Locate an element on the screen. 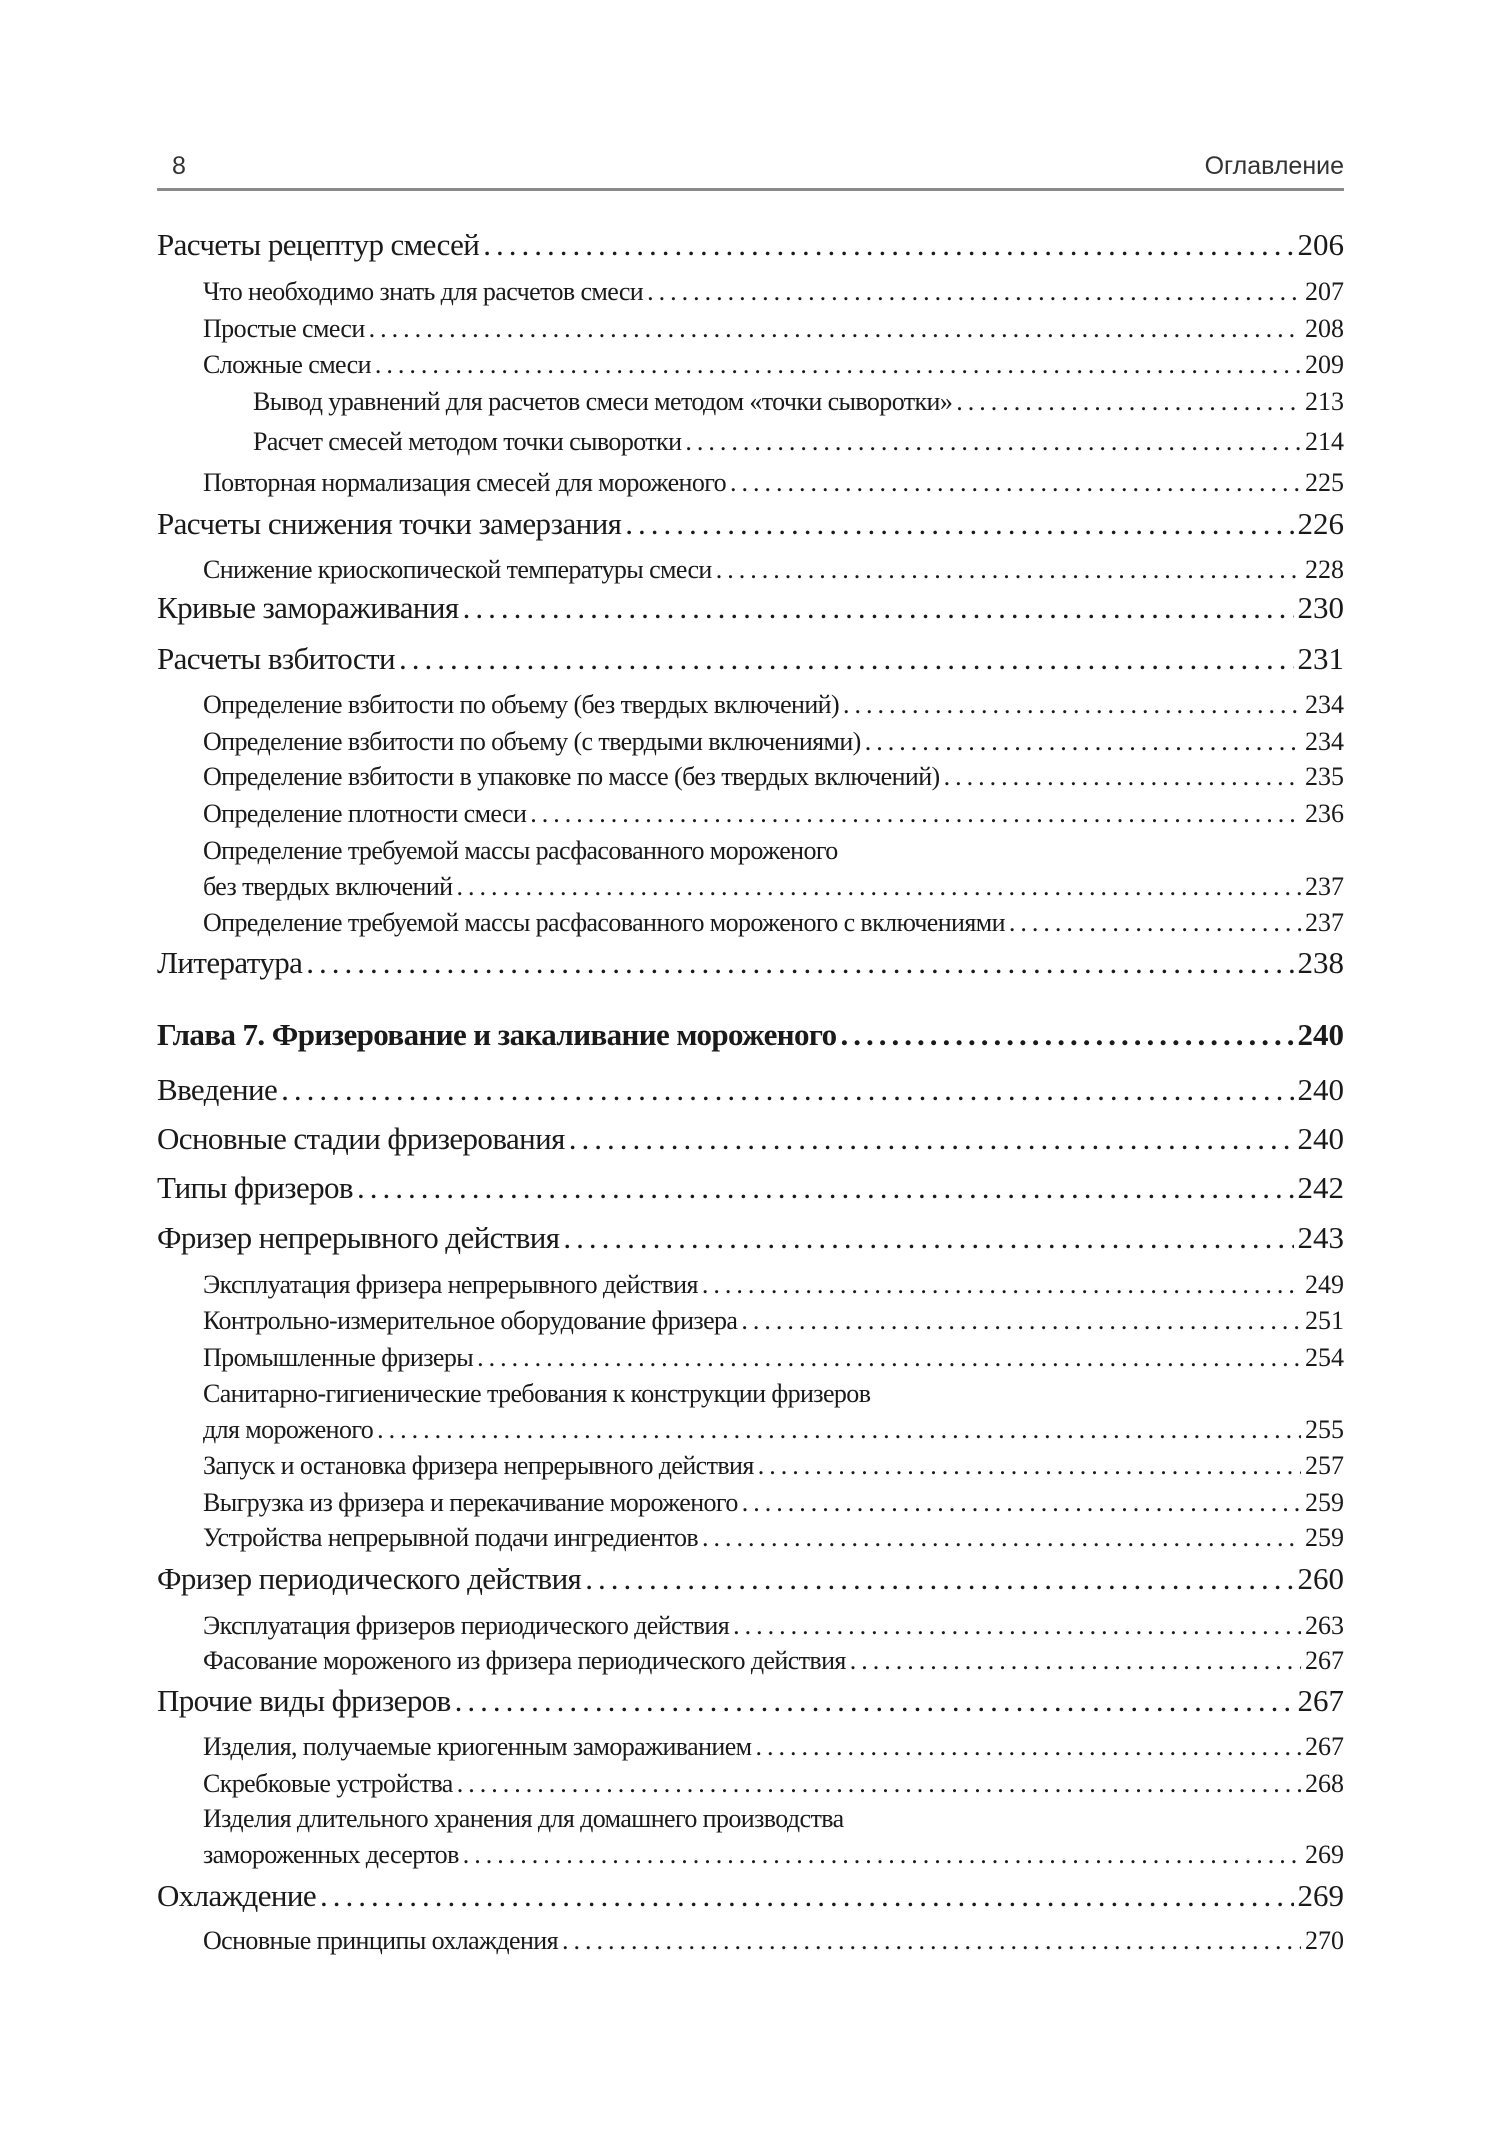 The image size is (1500, 2140). header-rule is located at coordinates (750, 189).